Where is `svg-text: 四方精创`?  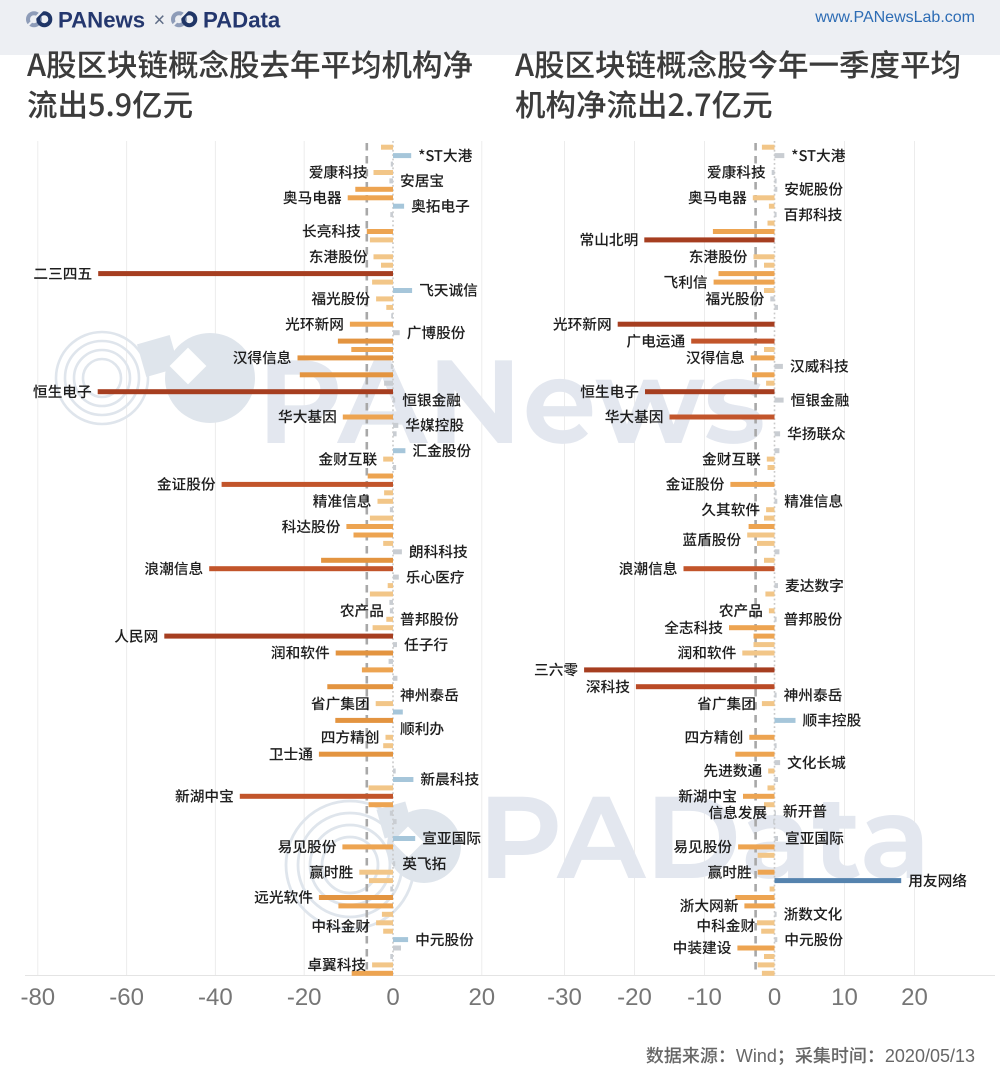 svg-text: 四方精创 is located at coordinates (350, 737).